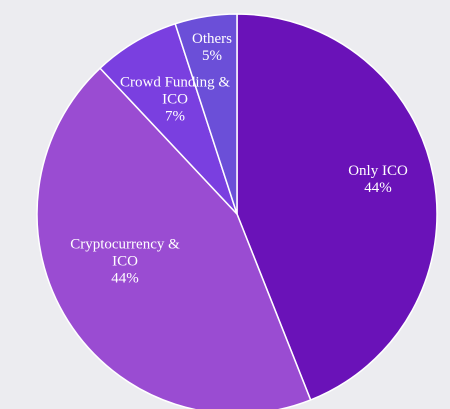  I want to click on category-label: Only ICO, so click(378, 171).